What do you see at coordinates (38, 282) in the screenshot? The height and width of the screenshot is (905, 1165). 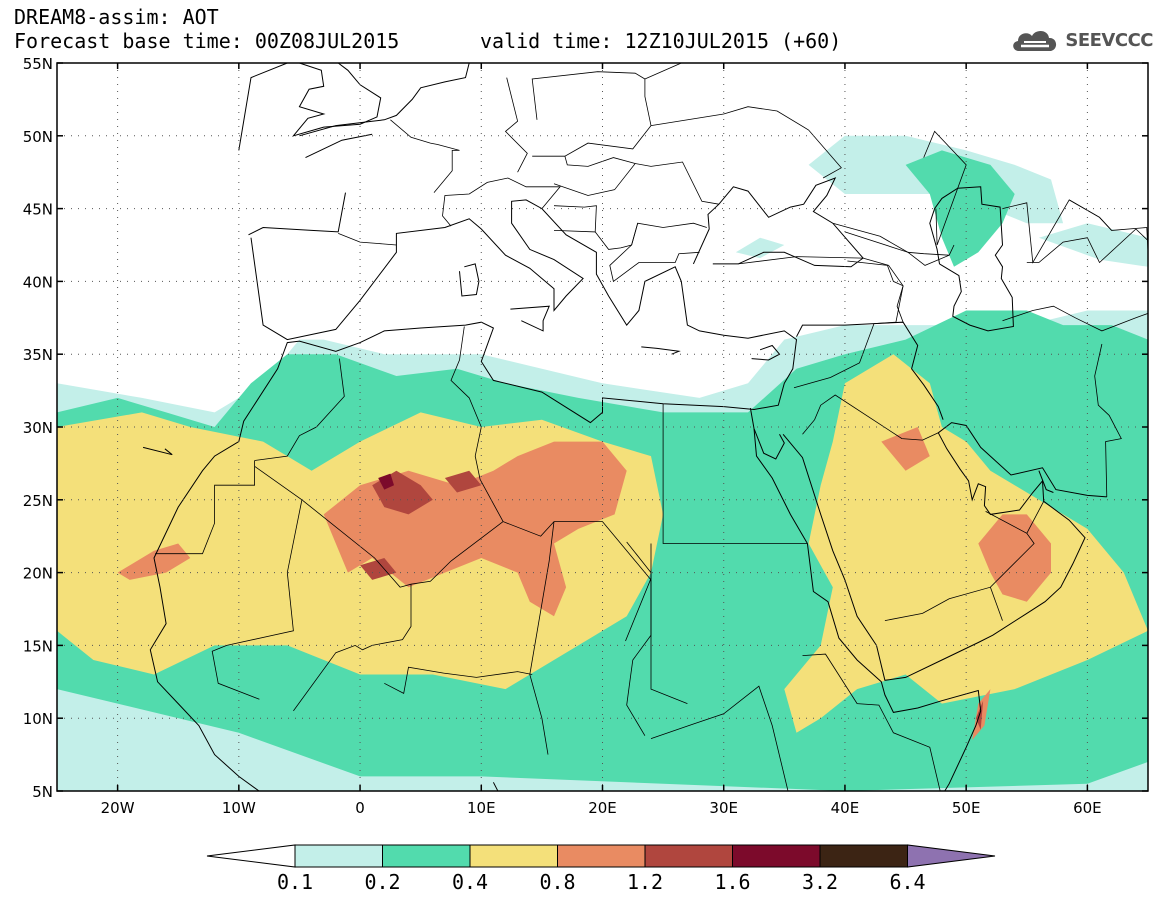 I see `lat-tick-label: 40N` at bounding box center [38, 282].